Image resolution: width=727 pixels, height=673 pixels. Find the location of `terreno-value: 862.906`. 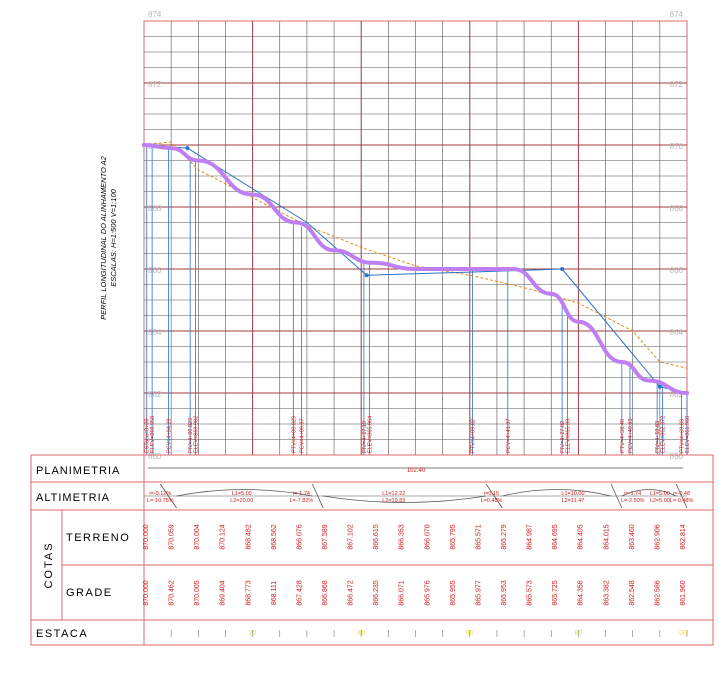

terreno-value: 862.906 is located at coordinates (657, 536).